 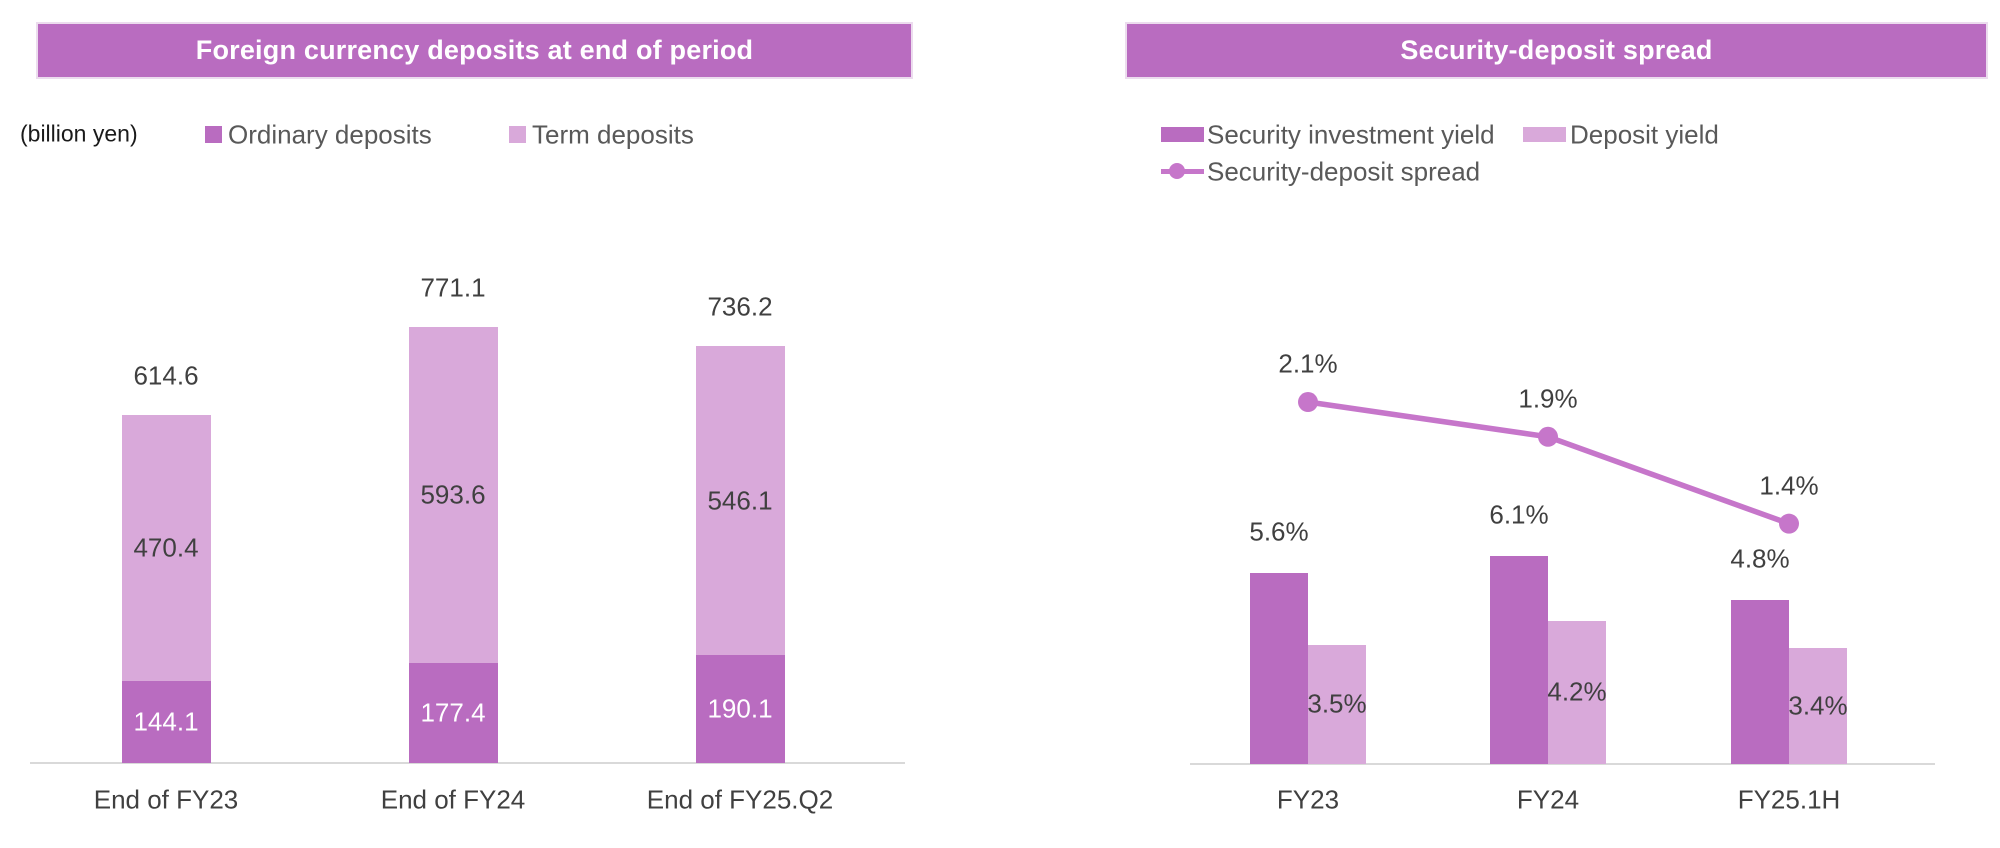 I want to click on bar-term-deposits-end-of-fy23, so click(x=166, y=548).